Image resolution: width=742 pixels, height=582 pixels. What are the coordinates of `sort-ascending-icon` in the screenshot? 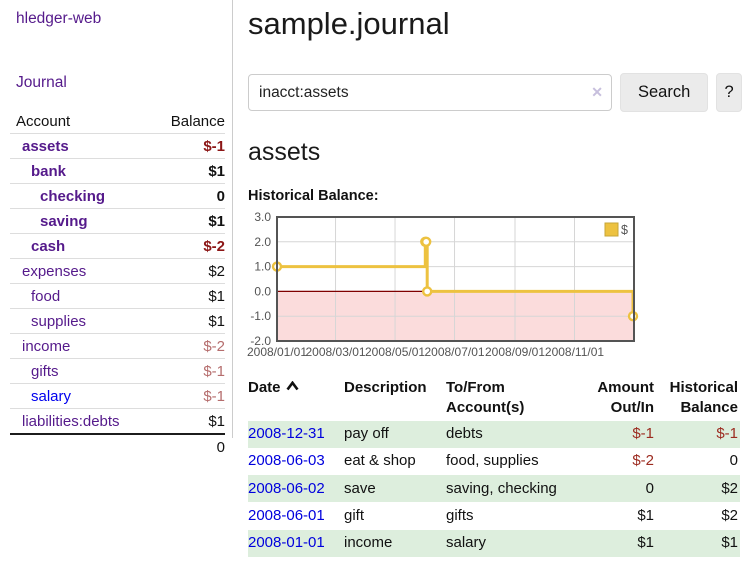 It's located at (292, 385).